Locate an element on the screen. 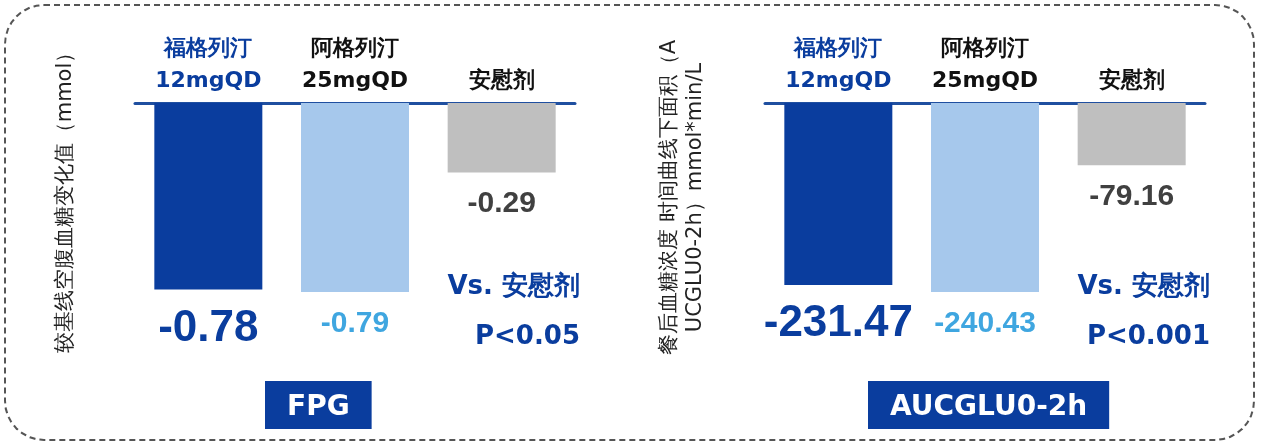 Image resolution: width=1261 pixels, height=447 pixels. data-label: -231.47 is located at coordinates (838, 321).